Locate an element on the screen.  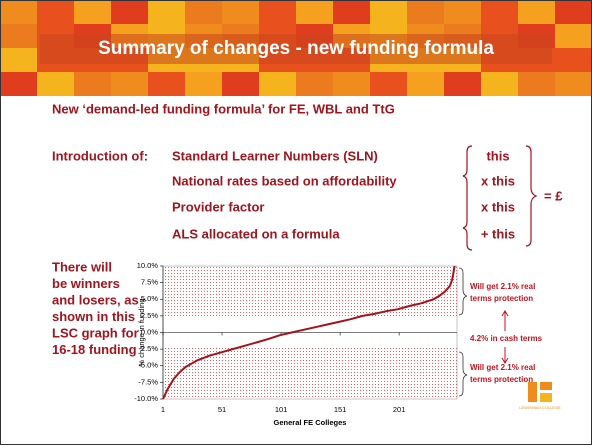
x-tick-label: 151 is located at coordinates (340, 409).